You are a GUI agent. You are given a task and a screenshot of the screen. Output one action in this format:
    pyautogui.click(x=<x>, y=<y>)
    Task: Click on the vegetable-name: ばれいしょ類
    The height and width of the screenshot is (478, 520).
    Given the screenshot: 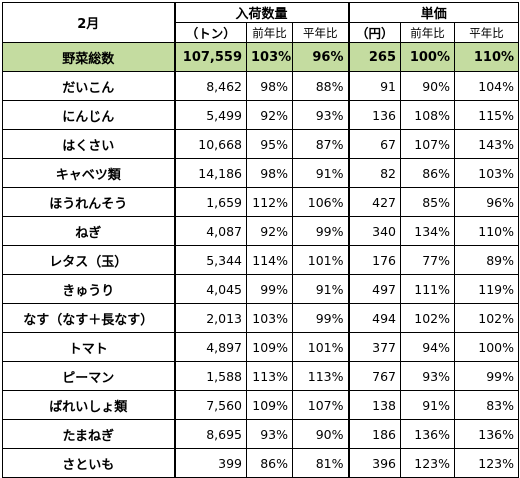 What is the action you would take?
    pyautogui.click(x=89, y=405)
    